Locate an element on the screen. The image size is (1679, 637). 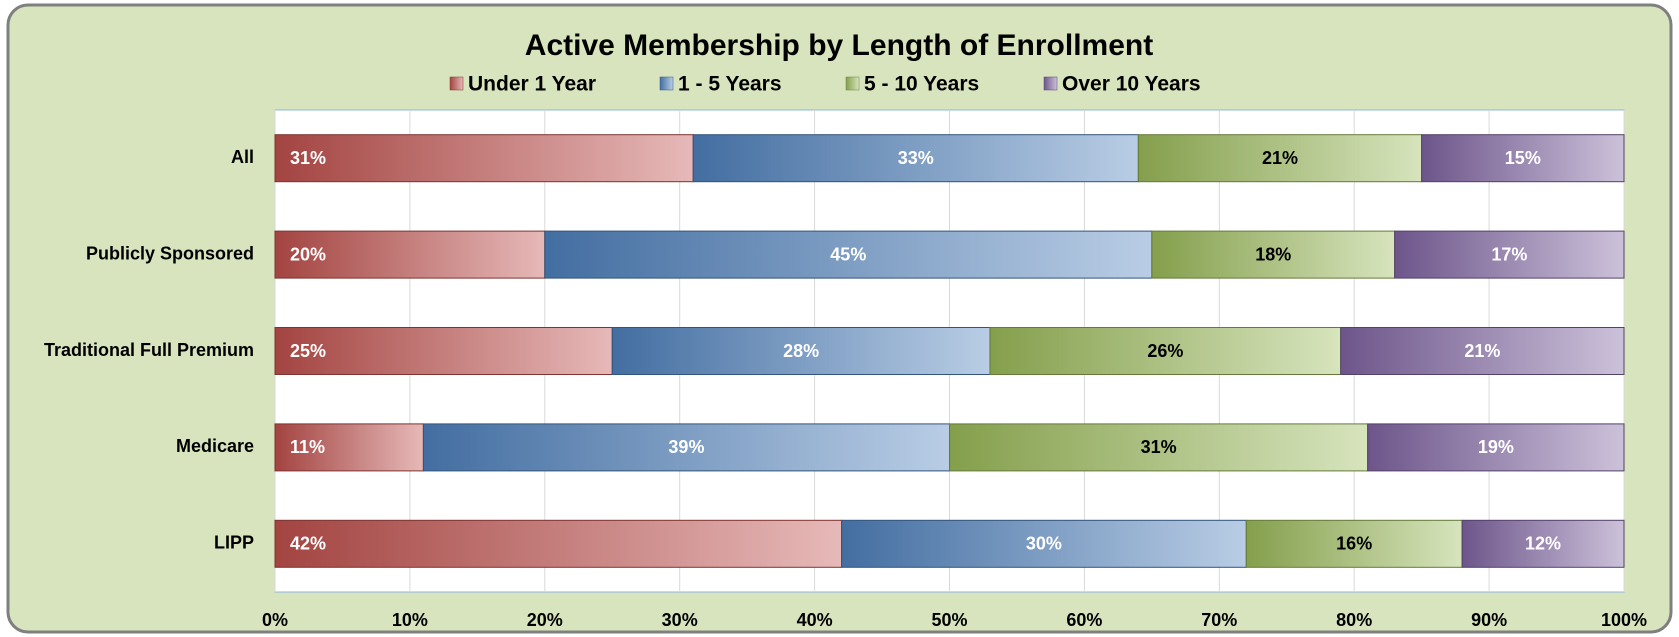
x-tick-label: 100% is located at coordinates (1624, 620).